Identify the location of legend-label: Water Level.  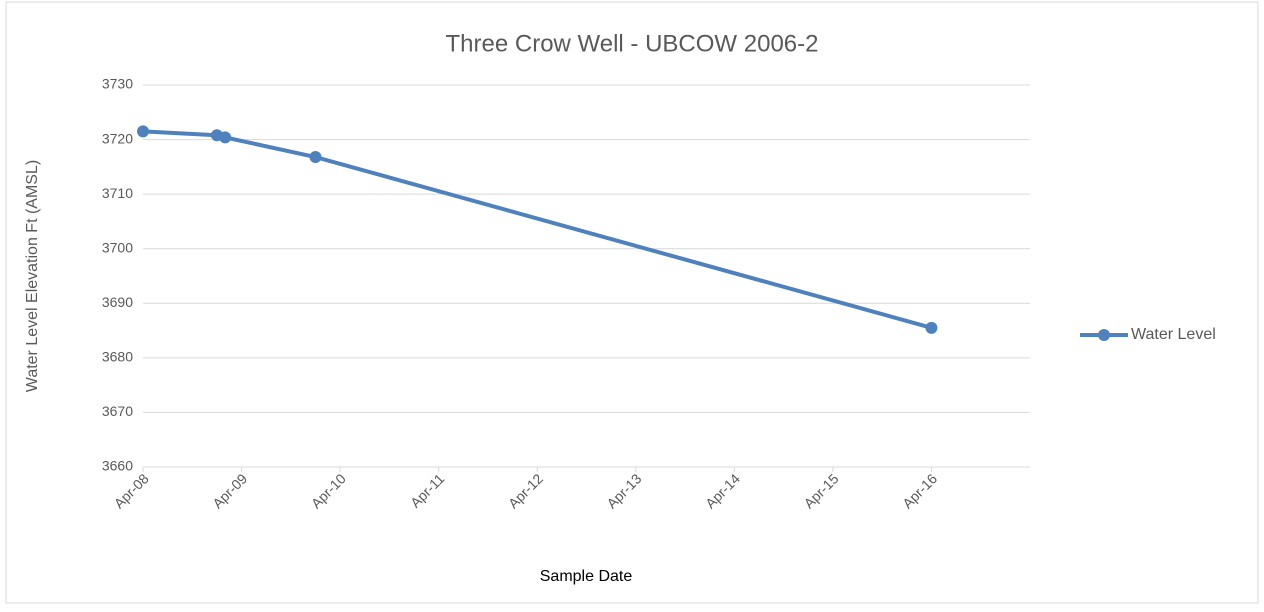
(1173, 334).